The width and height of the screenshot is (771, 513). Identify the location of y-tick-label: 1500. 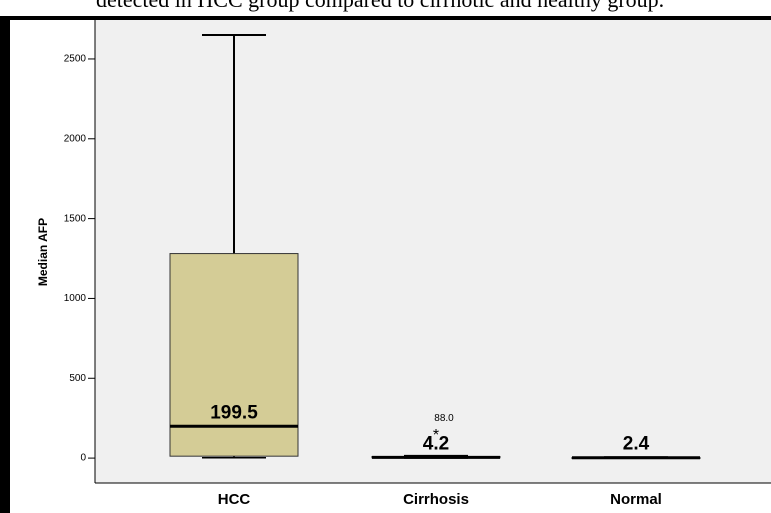
(75, 218).